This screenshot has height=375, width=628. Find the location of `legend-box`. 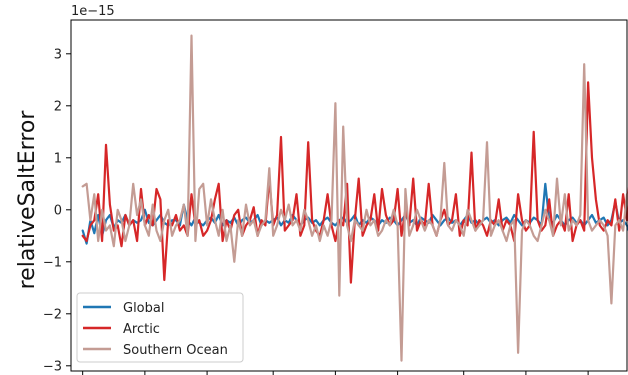

legend-box is located at coordinates (160, 327).